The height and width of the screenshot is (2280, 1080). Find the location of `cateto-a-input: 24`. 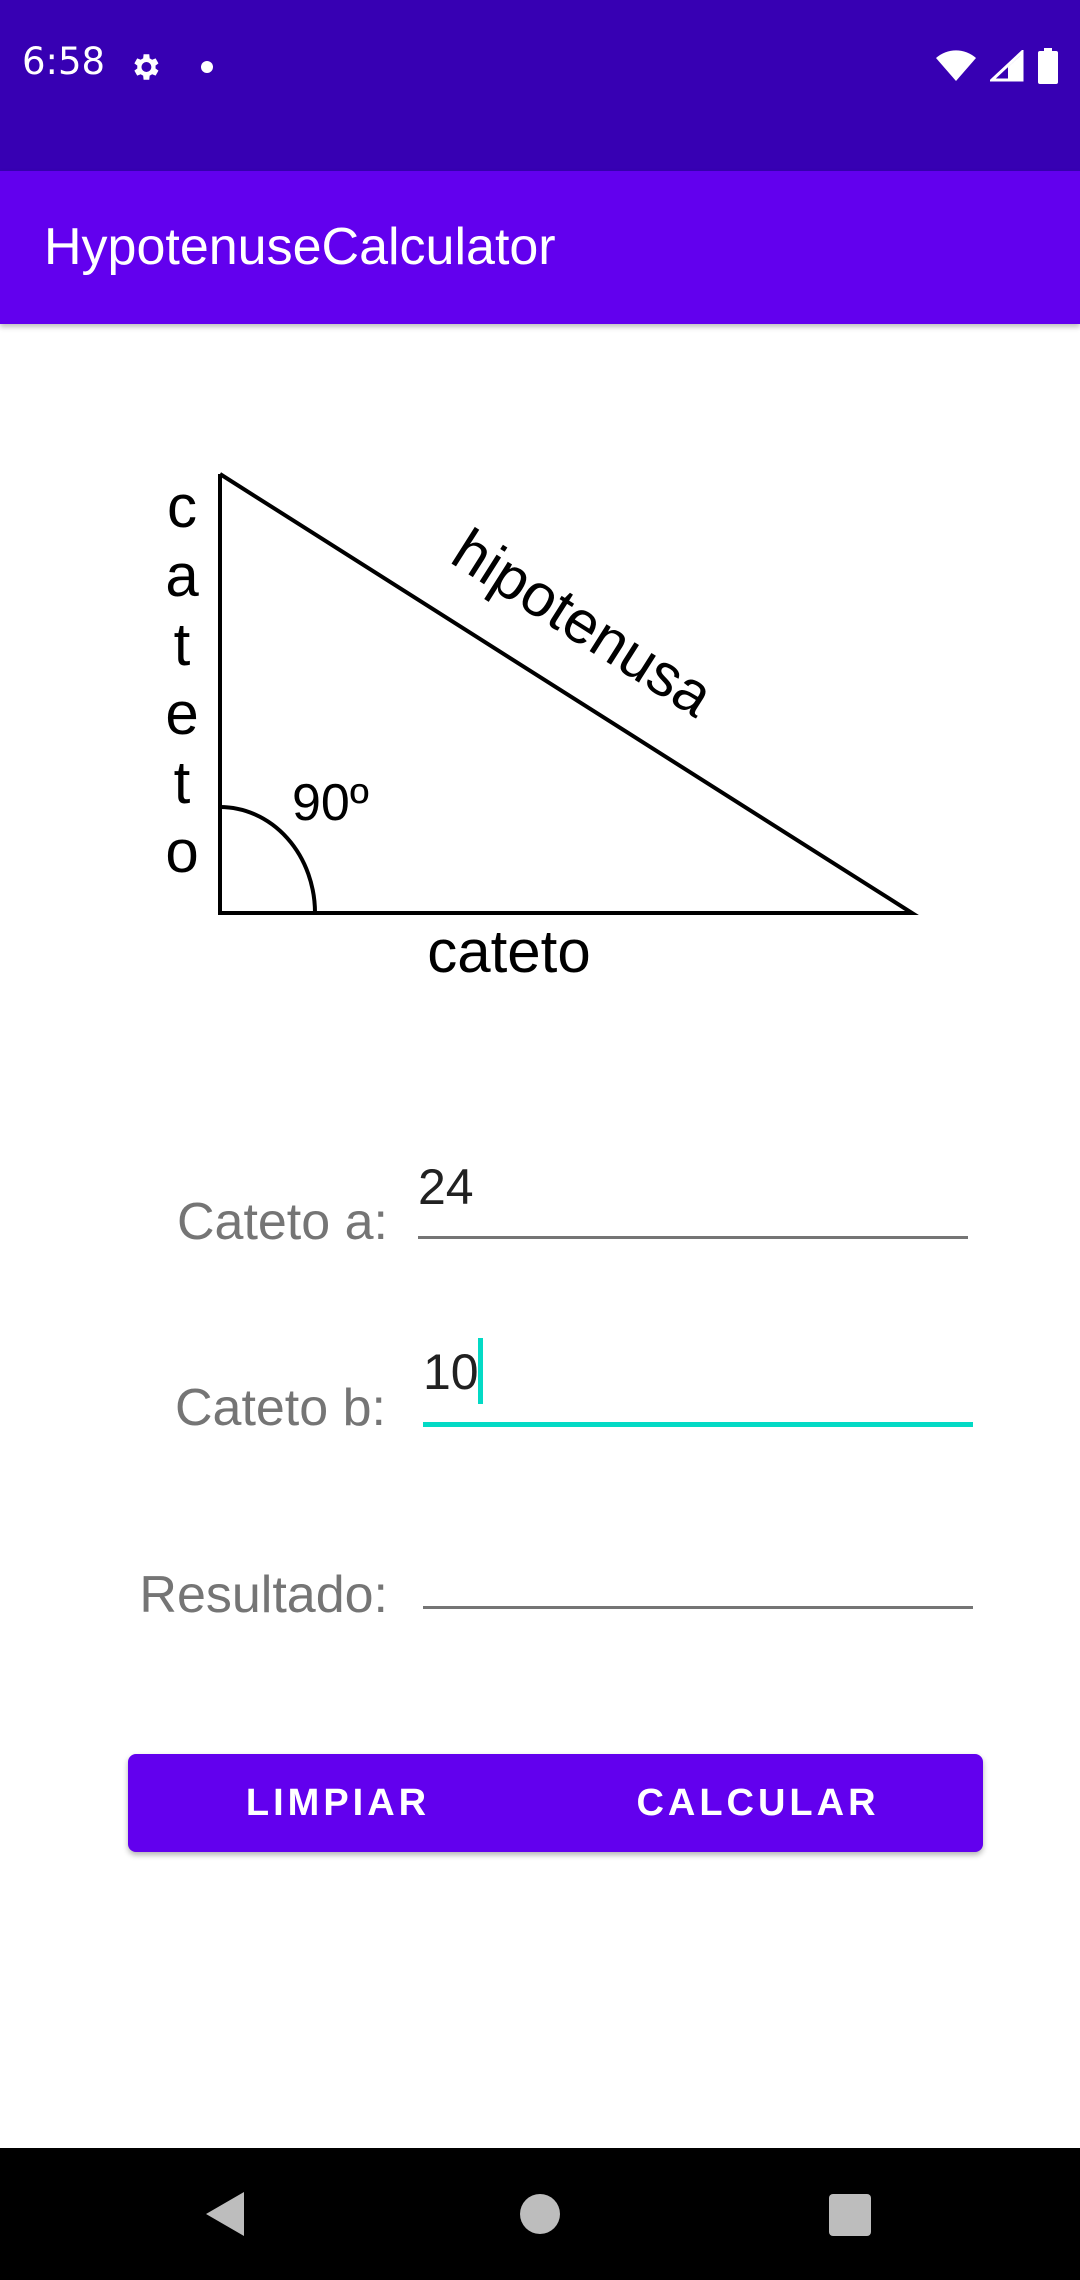

cateto-a-input: 24 is located at coordinates (693, 1196).